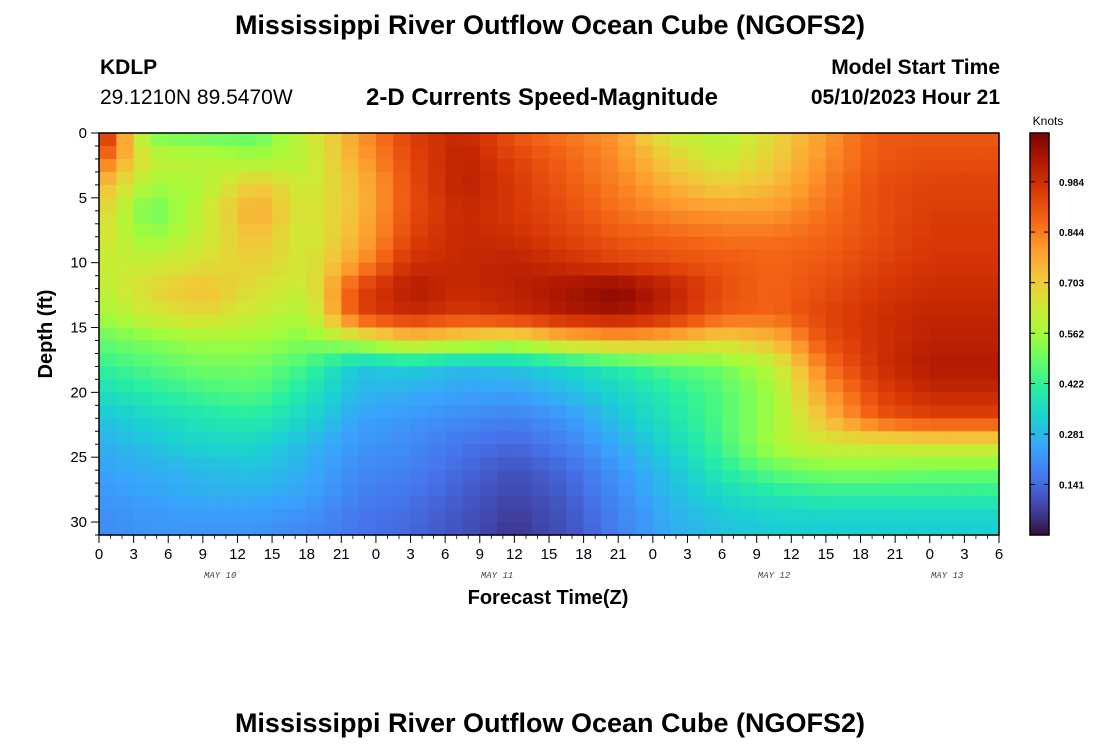  I want to click on y-tick-label: 5, so click(83, 198).